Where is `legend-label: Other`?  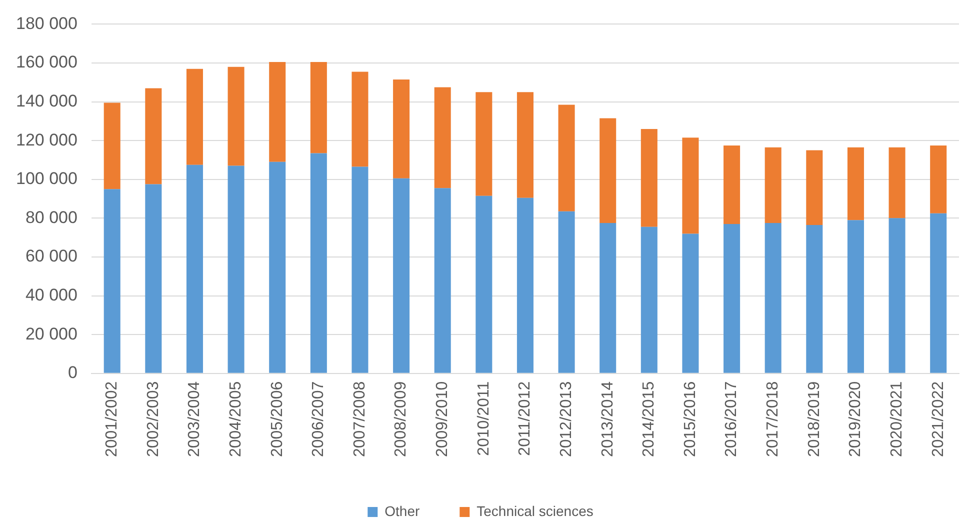
legend-label: Other is located at coordinates (402, 510).